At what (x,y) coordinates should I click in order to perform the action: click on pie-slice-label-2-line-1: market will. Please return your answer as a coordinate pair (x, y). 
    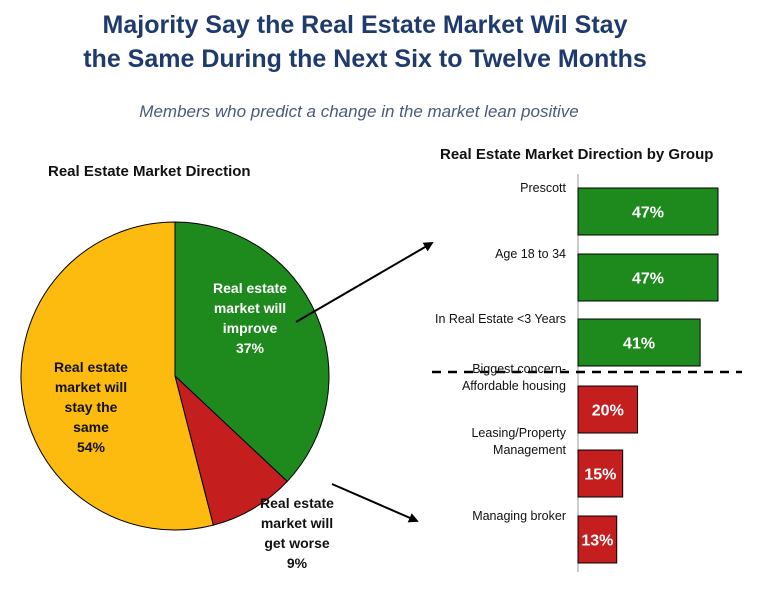
    Looking at the image, I should click on (91, 387).